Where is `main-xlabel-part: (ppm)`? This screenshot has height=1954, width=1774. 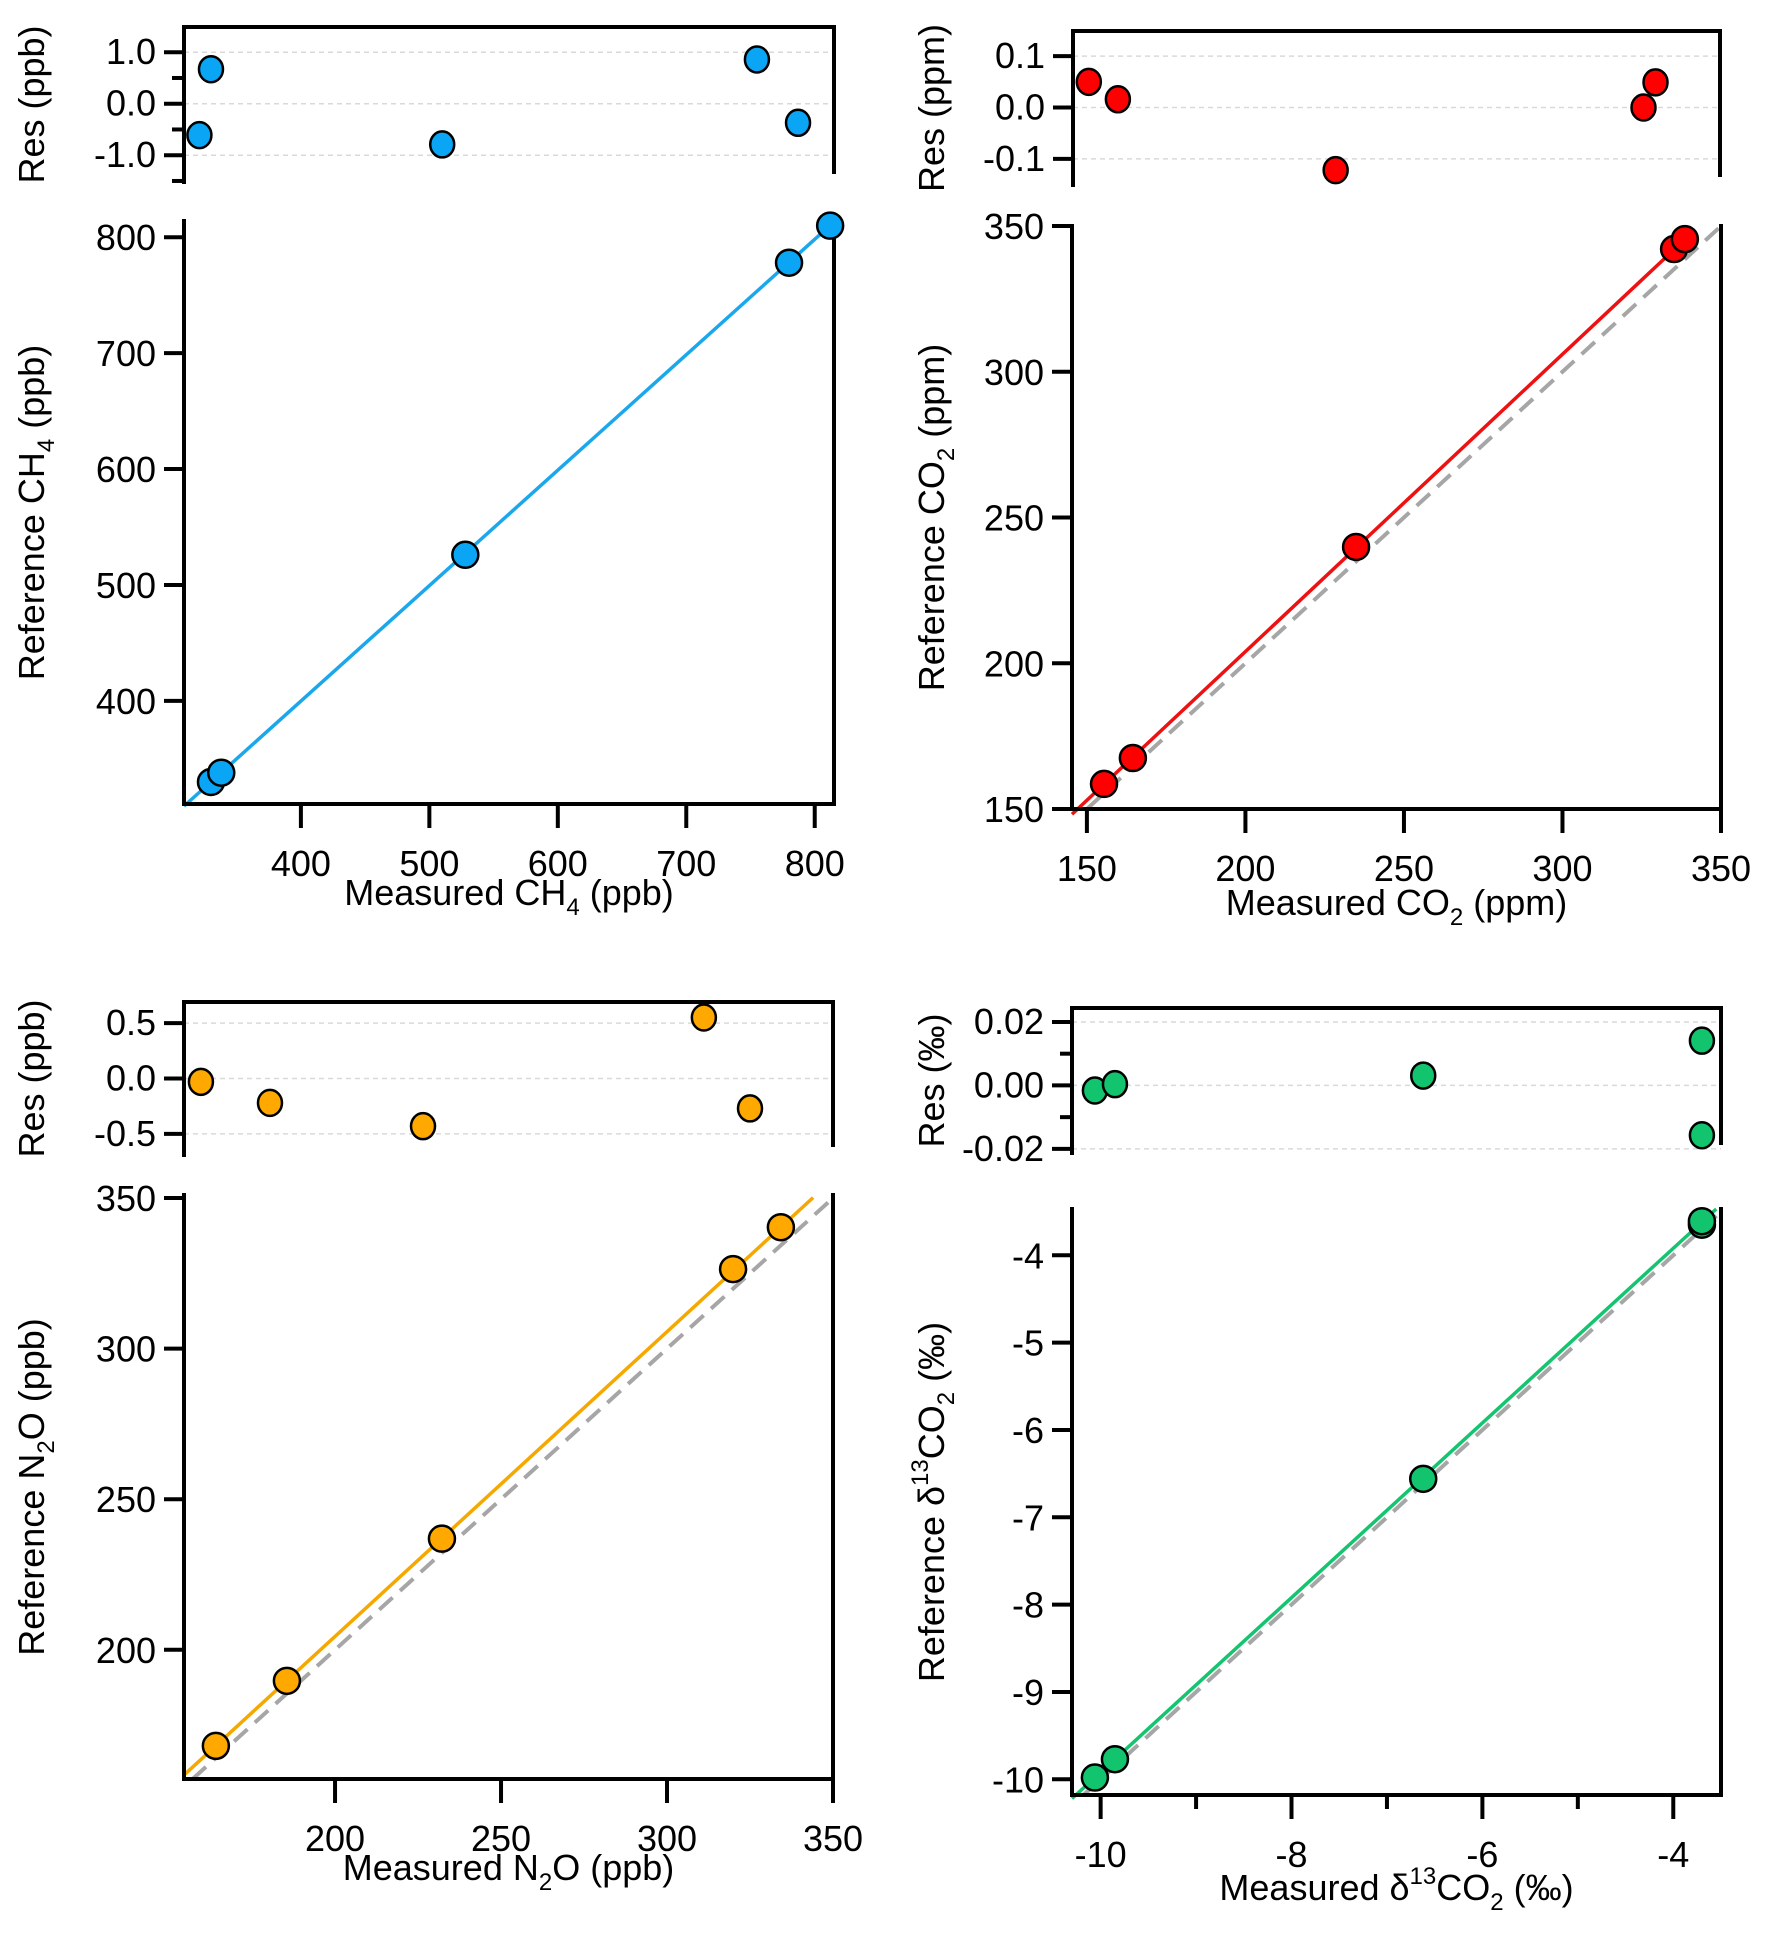
main-xlabel-part: (ppm) is located at coordinates (1515, 902).